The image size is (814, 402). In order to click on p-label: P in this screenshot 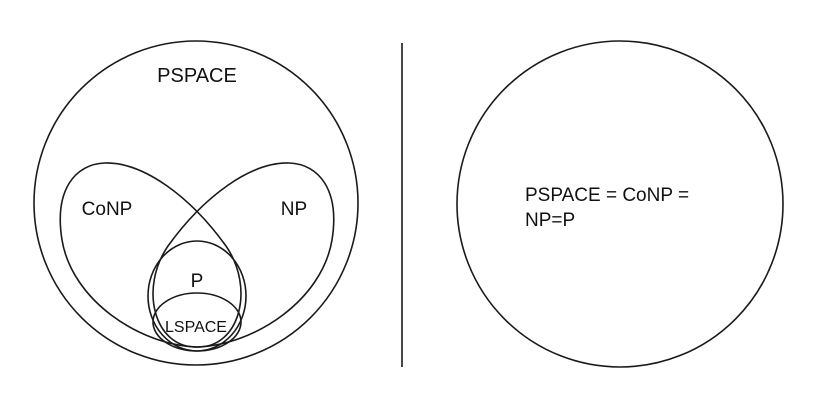, I will do `click(197, 281)`.